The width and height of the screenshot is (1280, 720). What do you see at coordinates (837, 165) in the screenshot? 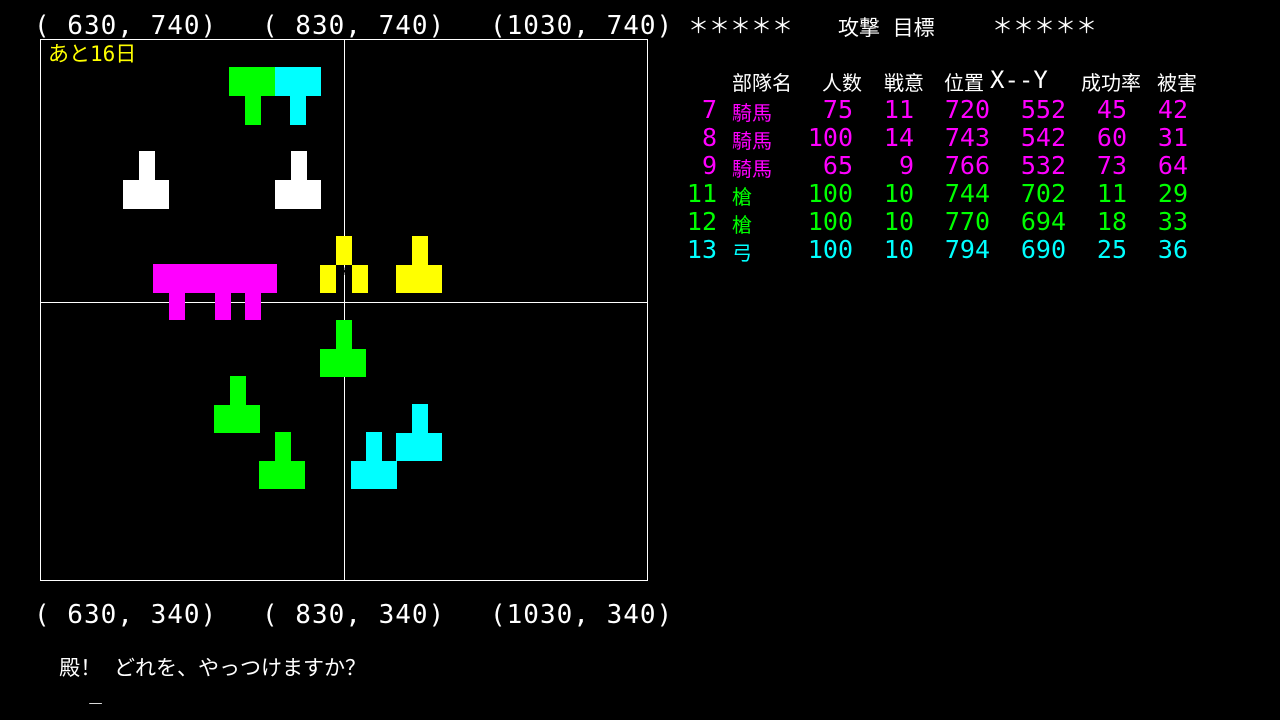
I see `cell-troops: 65` at bounding box center [837, 165].